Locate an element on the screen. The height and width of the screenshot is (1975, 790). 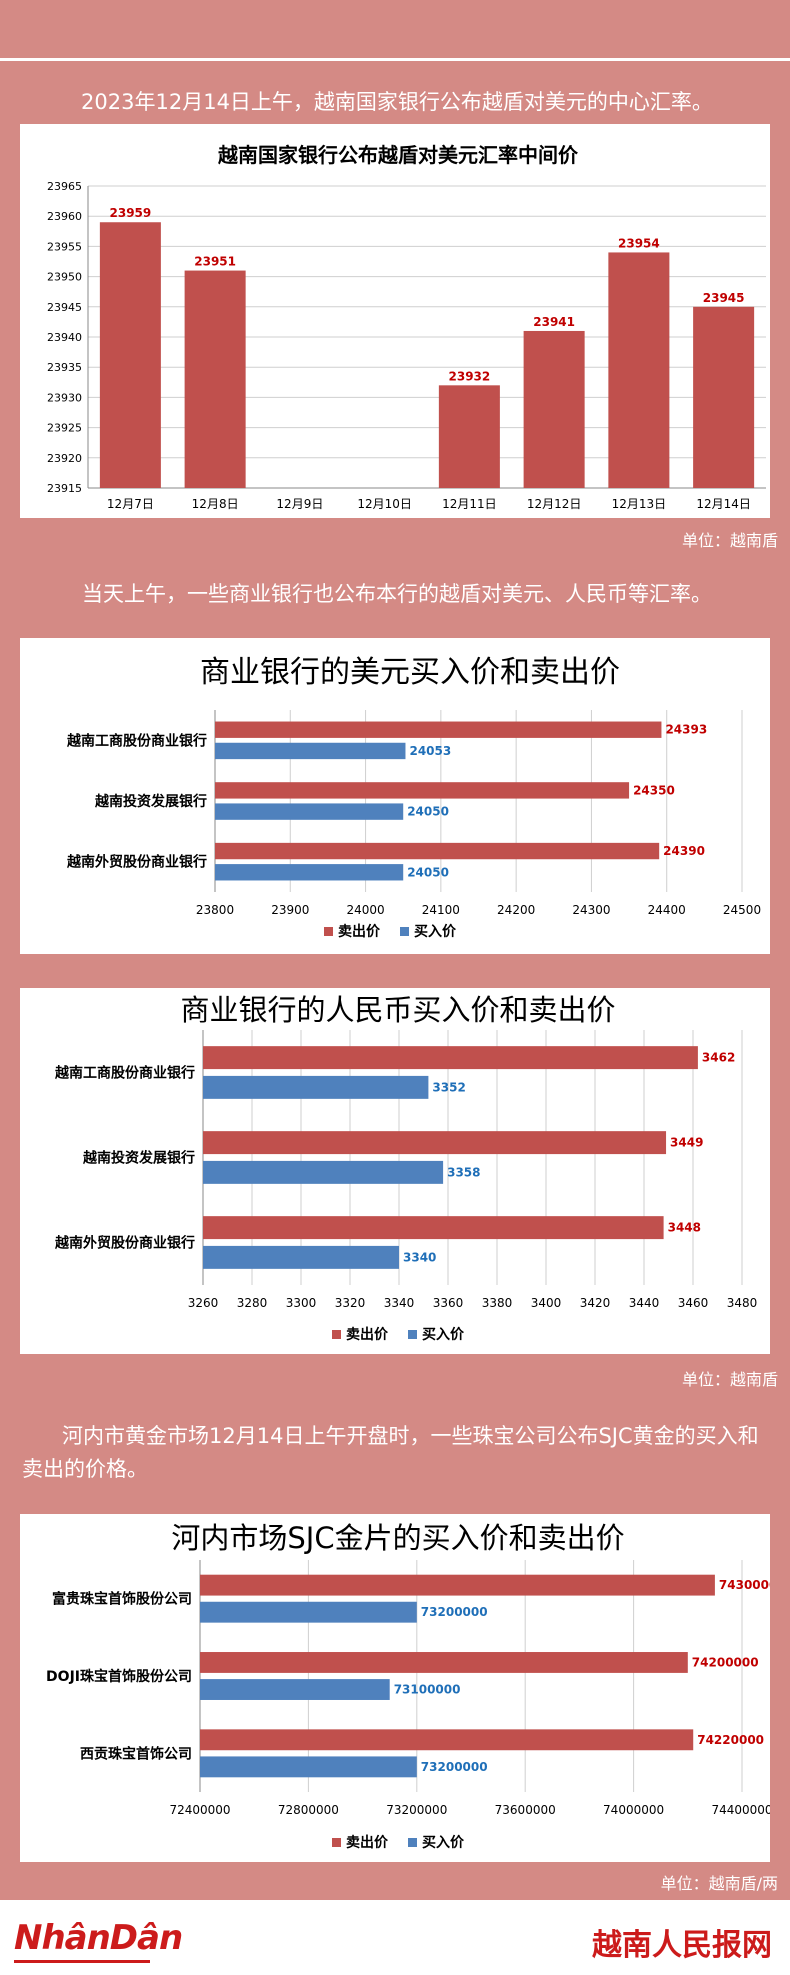
data-label: 23941 is located at coordinates (554, 322).